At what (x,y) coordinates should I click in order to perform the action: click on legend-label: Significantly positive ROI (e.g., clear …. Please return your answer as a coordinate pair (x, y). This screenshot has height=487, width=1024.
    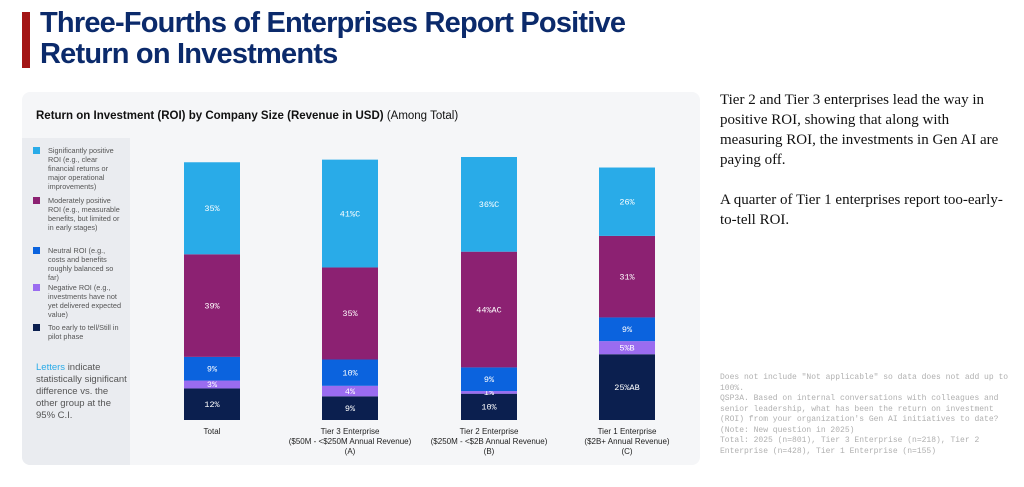
    Looking at the image, I should click on (81, 168).